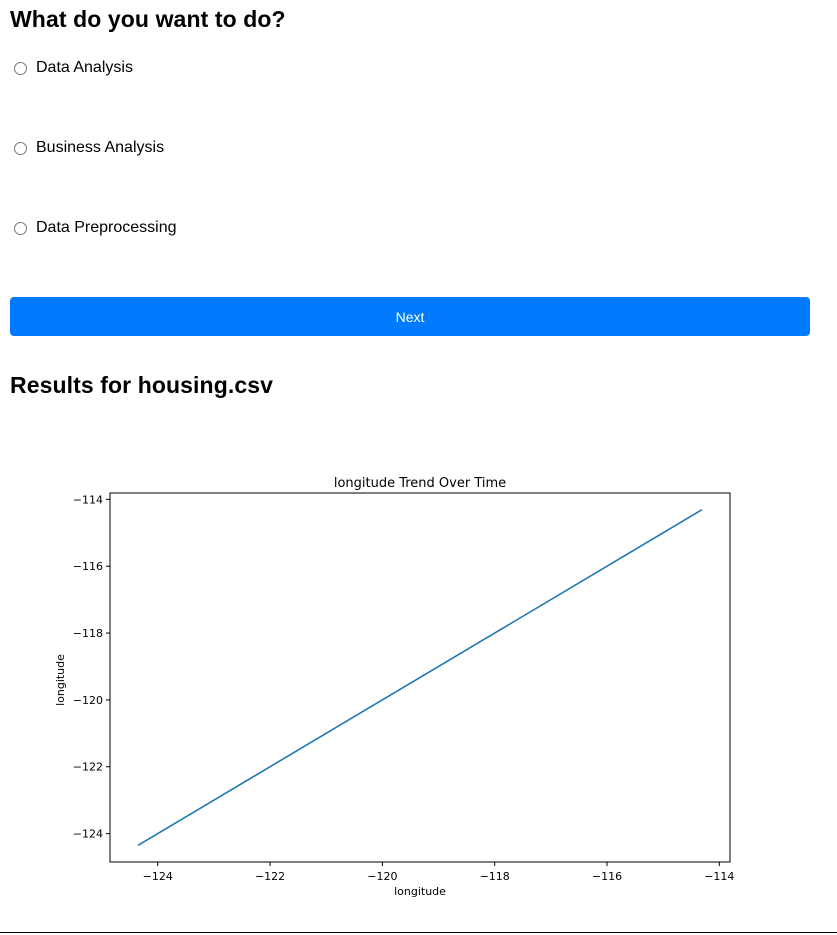 Image resolution: width=837 pixels, height=935 pixels. I want to click on x-tick-label: −120, so click(382, 876).